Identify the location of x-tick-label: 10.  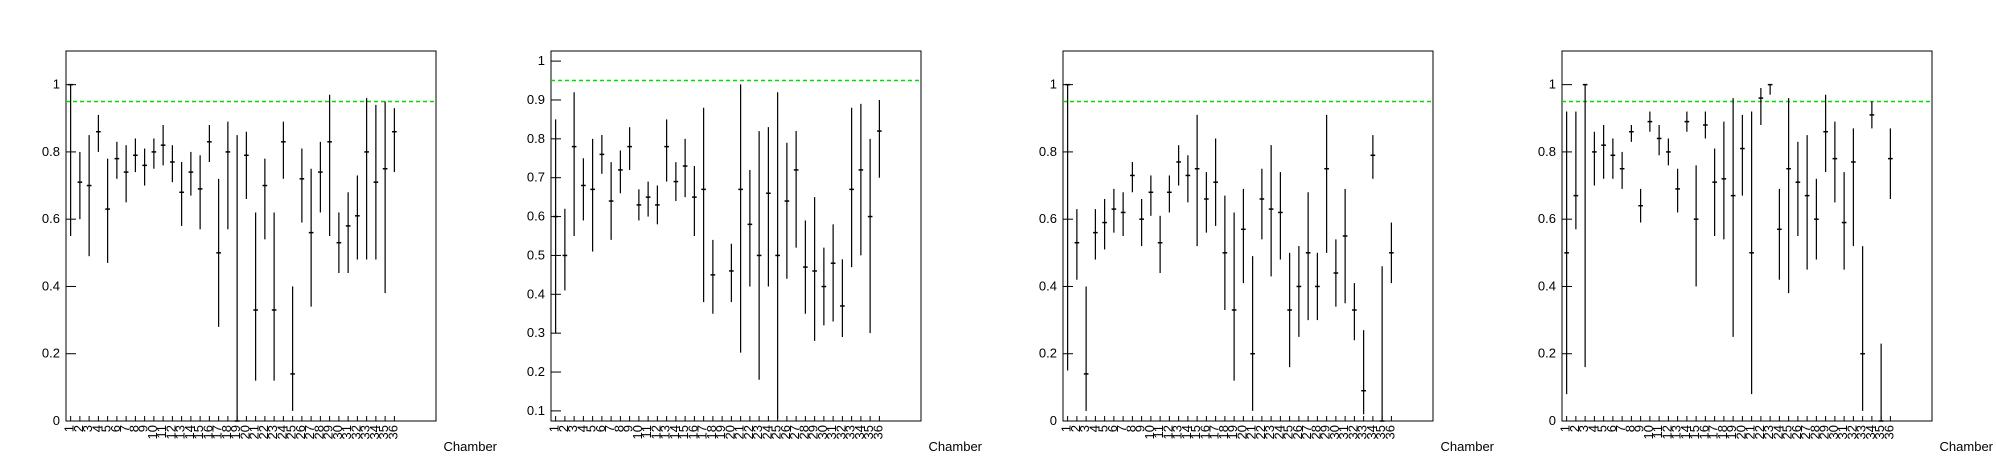
(637, 432).